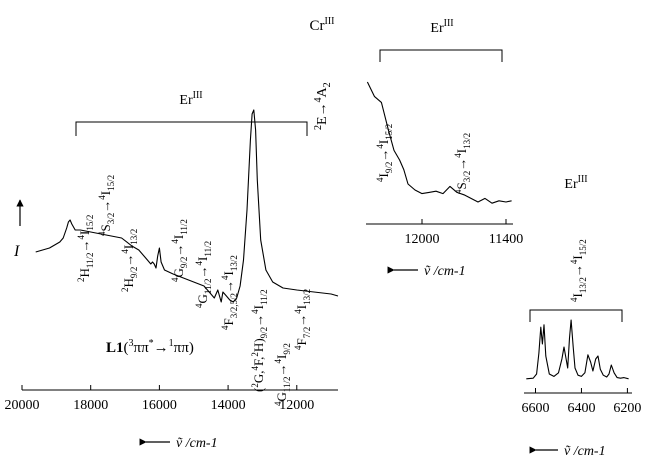 The image size is (648, 457). Describe the element at coordinates (462, 163) in the screenshot. I see `inset-top-transition-2: 4S3/2→4I13/2` at that location.